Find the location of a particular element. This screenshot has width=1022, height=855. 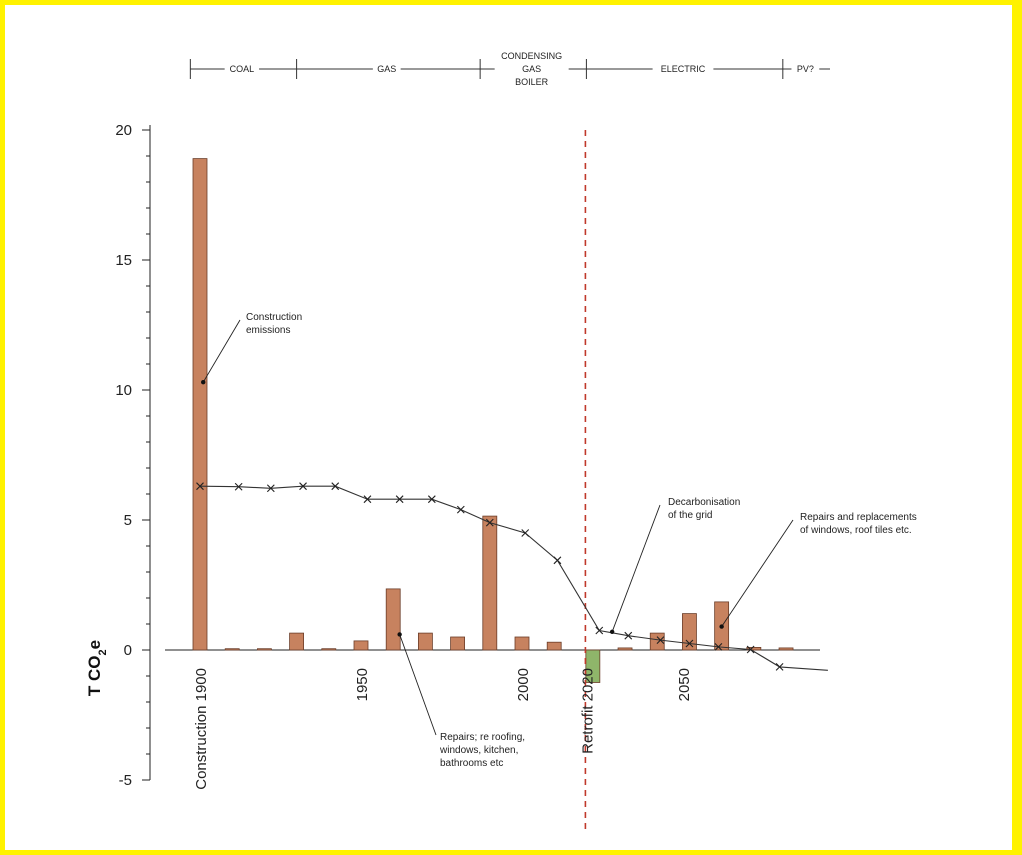

y-axis-label: T CO2e is located at coordinates (97, 668).